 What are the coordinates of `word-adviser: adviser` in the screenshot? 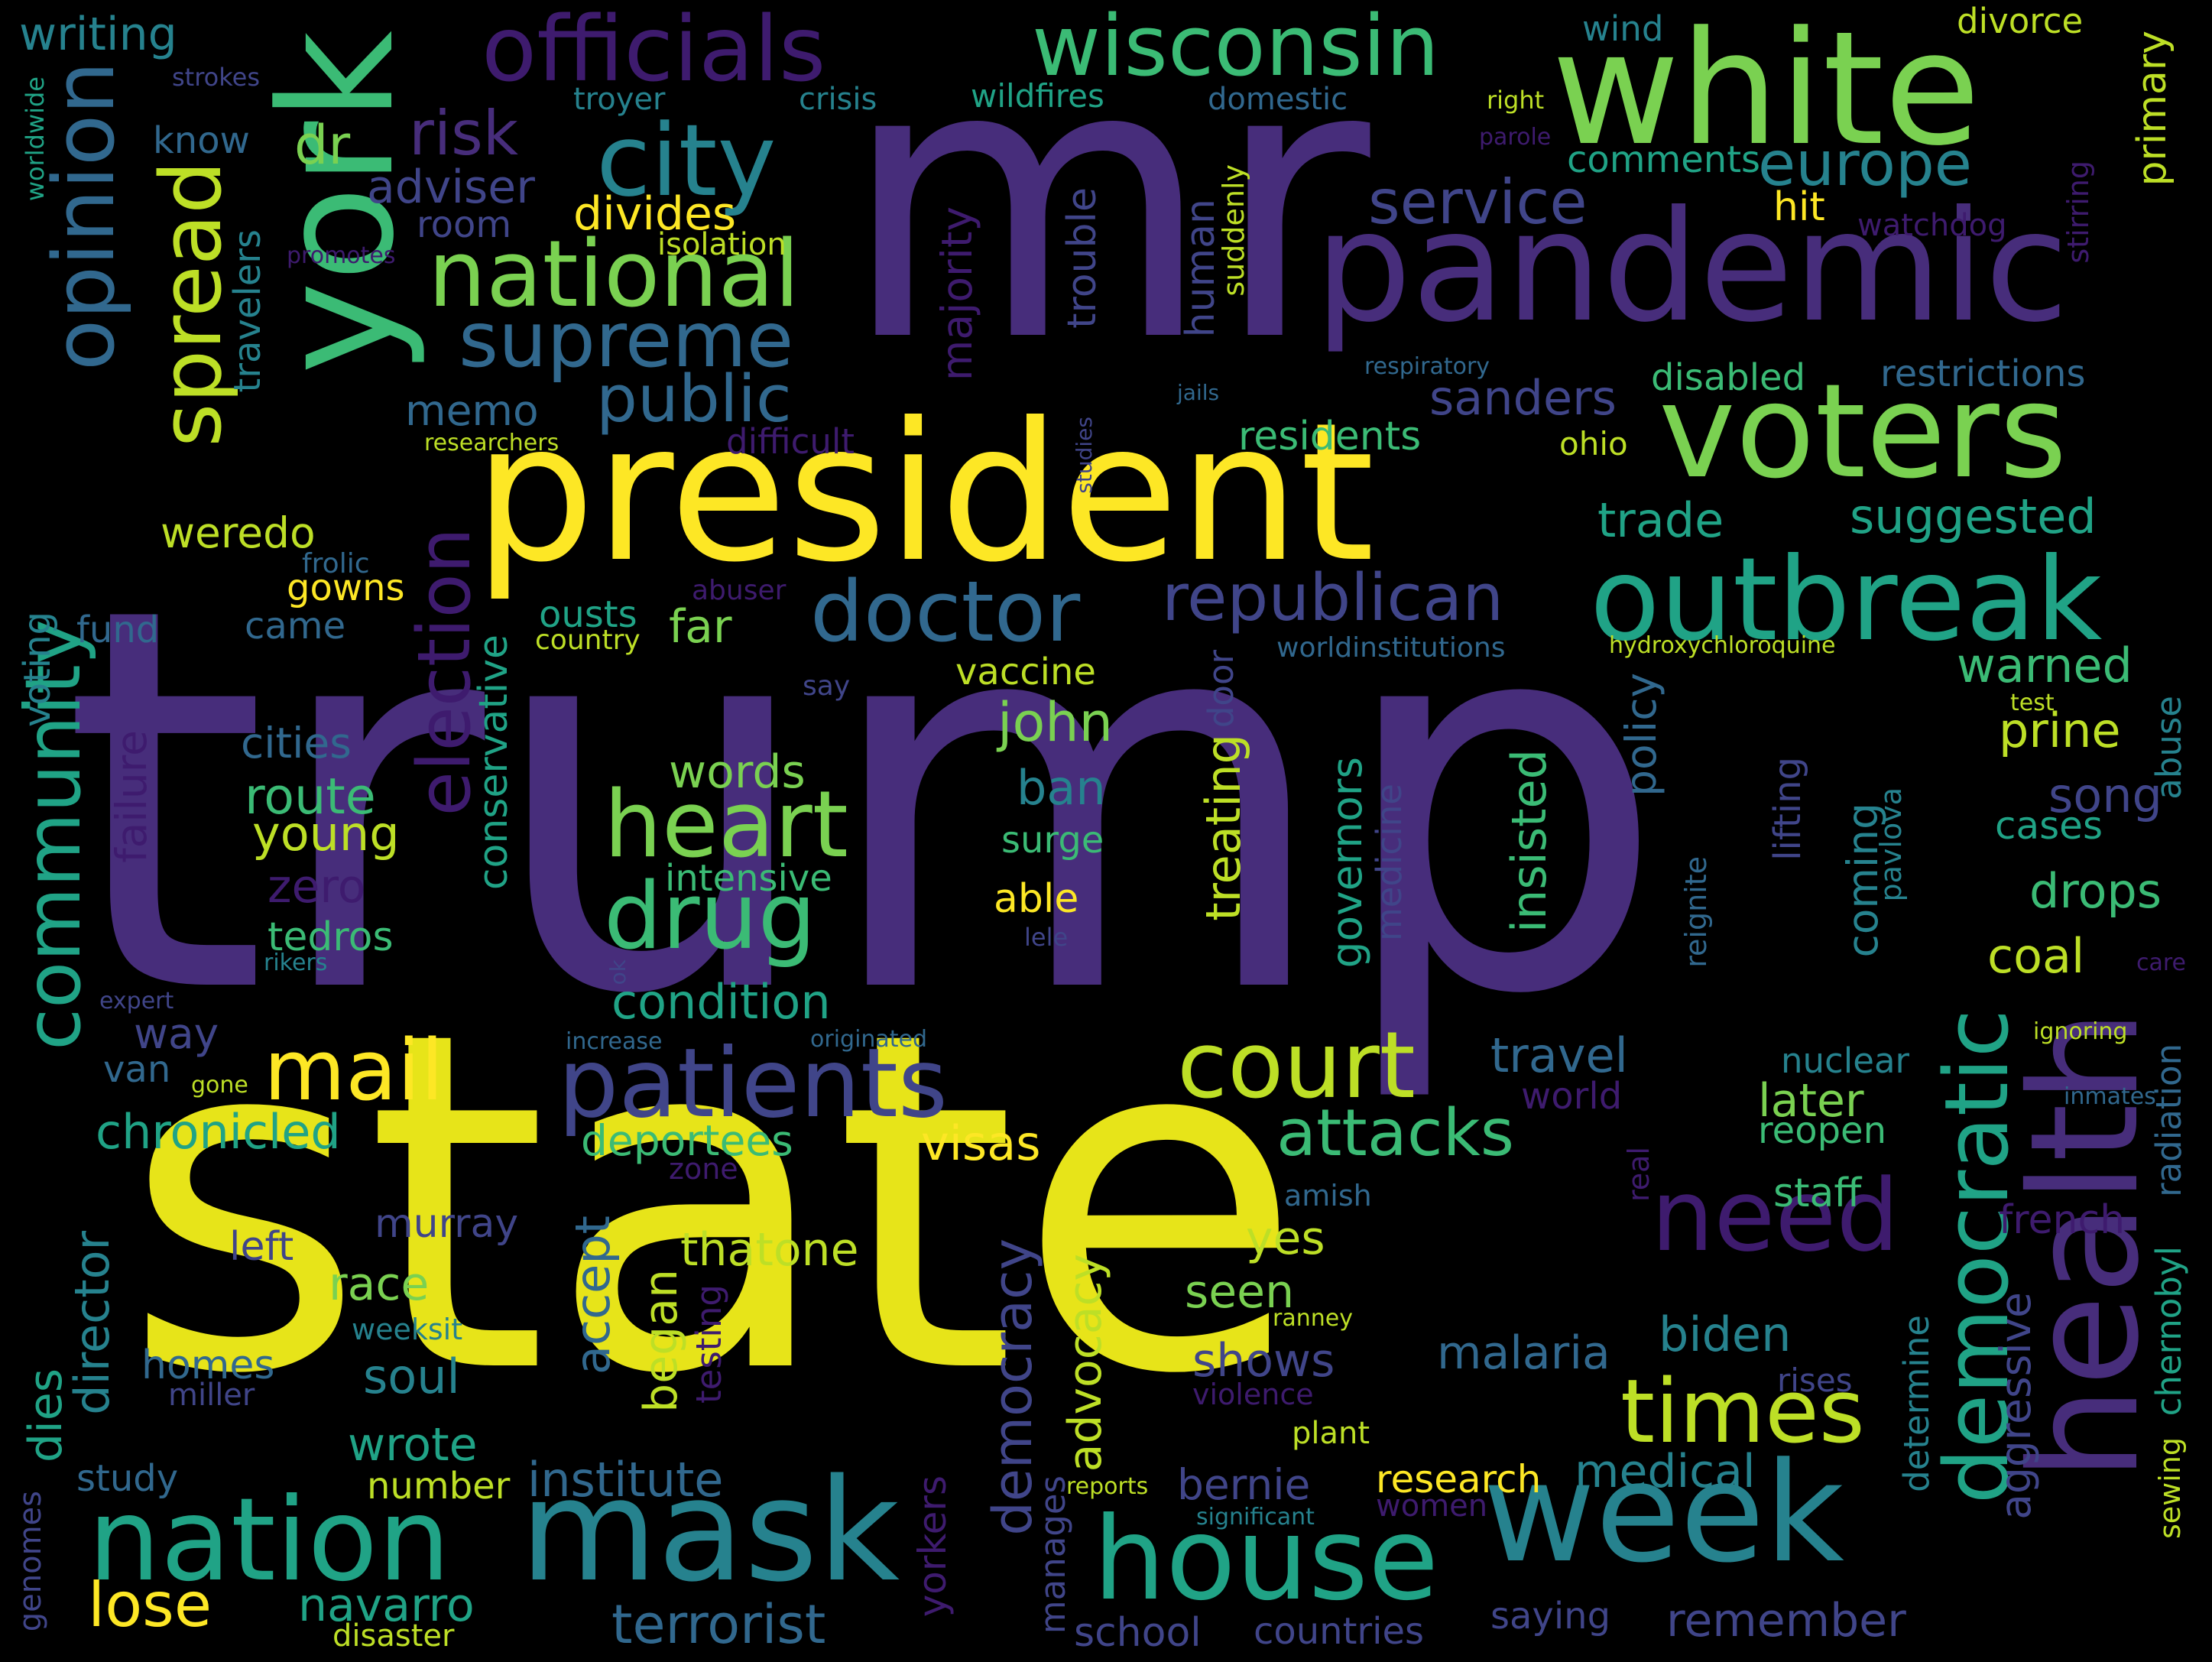 It's located at (451, 187).